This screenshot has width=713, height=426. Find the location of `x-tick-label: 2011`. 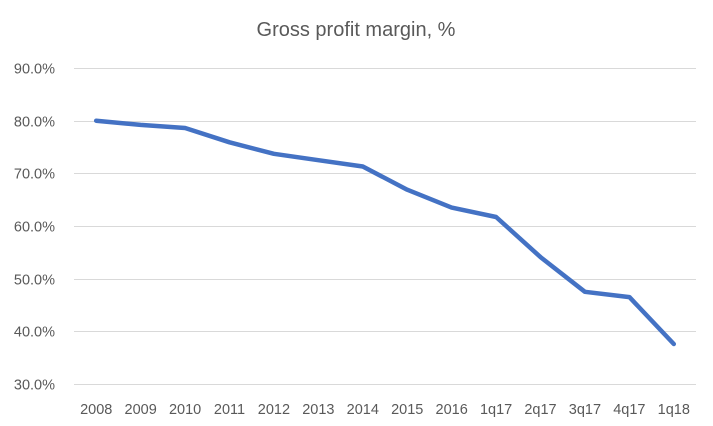

x-tick-label: 2011 is located at coordinates (229, 410).